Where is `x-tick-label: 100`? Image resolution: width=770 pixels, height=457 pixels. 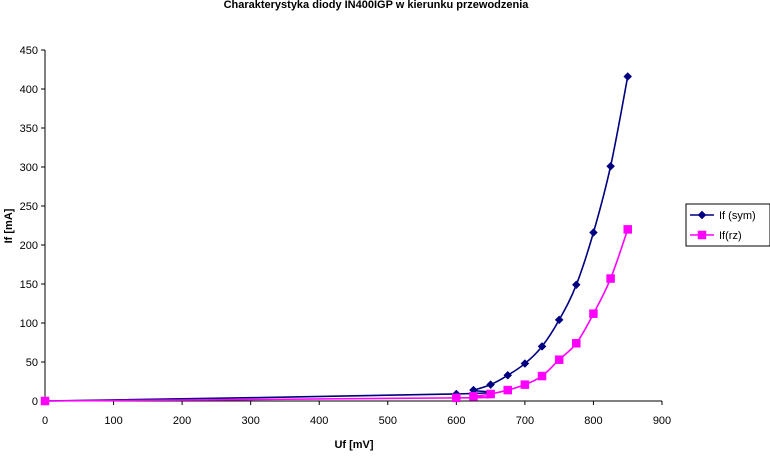
x-tick-label: 100 is located at coordinates (113, 421).